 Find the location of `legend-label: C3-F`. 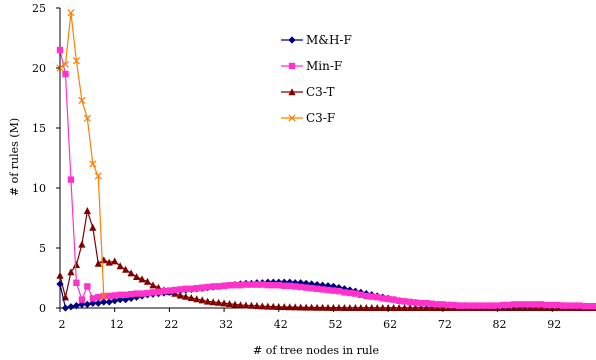

legend-label: C3-F is located at coordinates (320, 118).